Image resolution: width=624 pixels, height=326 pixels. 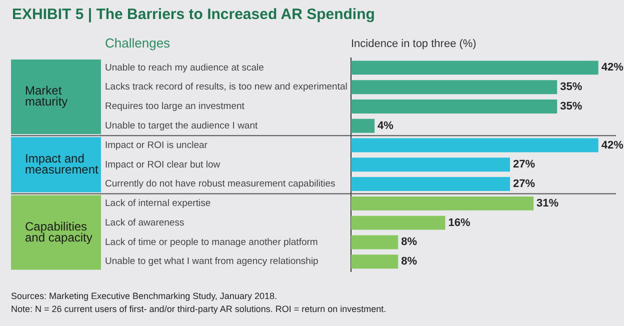 I want to click on x-axis-title: Incidence in top three (%), so click(x=413, y=44).